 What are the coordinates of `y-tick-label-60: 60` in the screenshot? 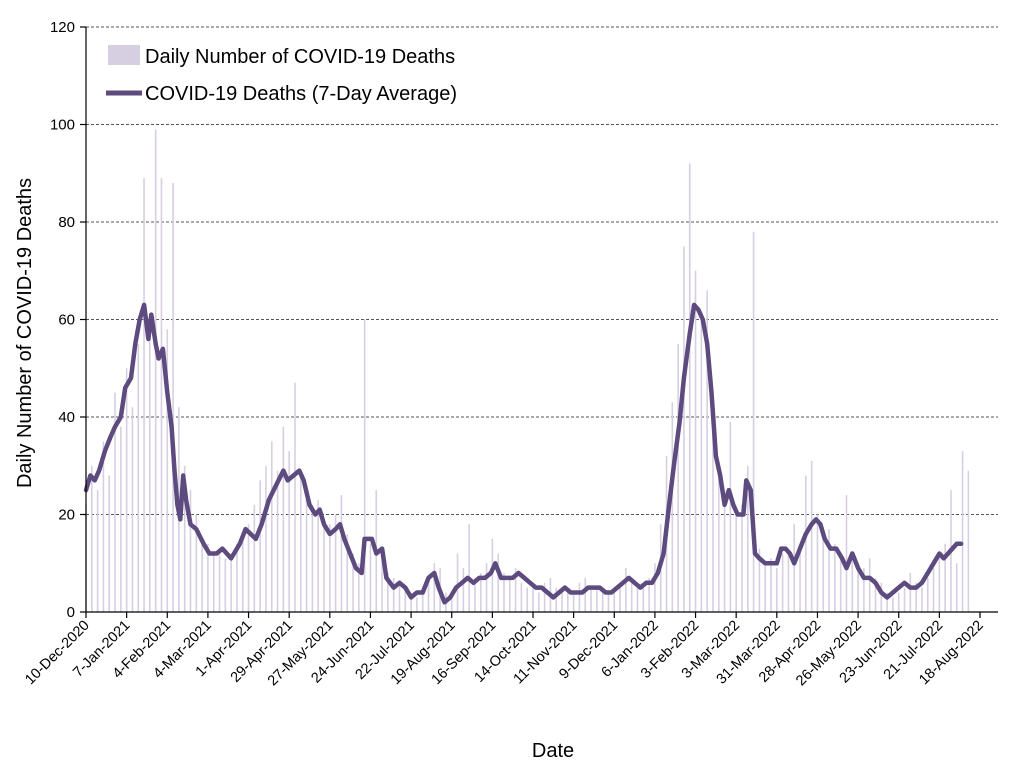 It's located at (66, 320).